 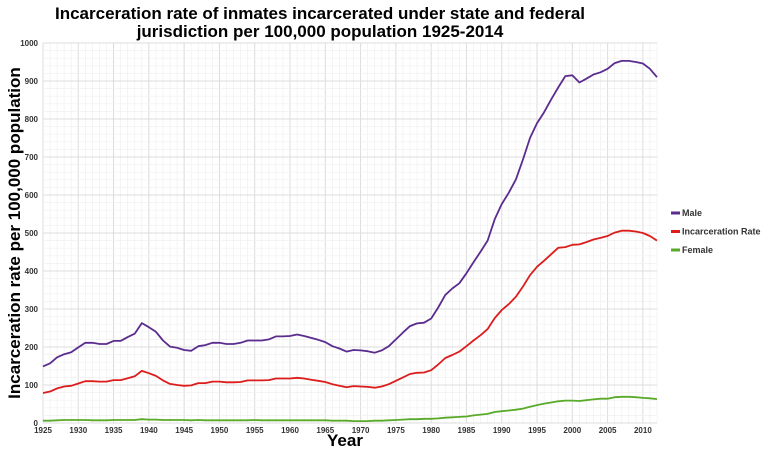 I want to click on x-tick-label: 2000, so click(x=572, y=430).